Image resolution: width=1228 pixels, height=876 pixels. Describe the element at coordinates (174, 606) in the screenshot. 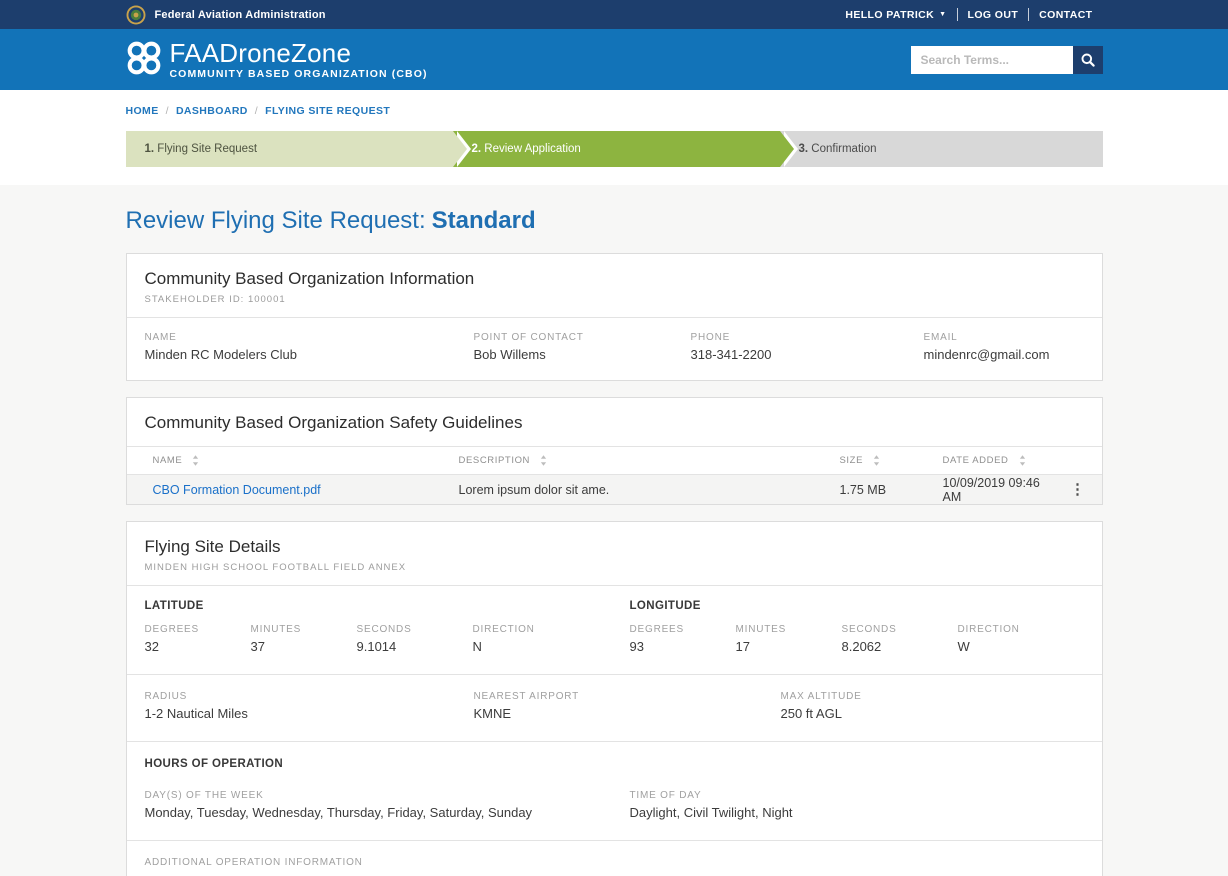

I see `latitude-heading: LATITUDE` at that location.